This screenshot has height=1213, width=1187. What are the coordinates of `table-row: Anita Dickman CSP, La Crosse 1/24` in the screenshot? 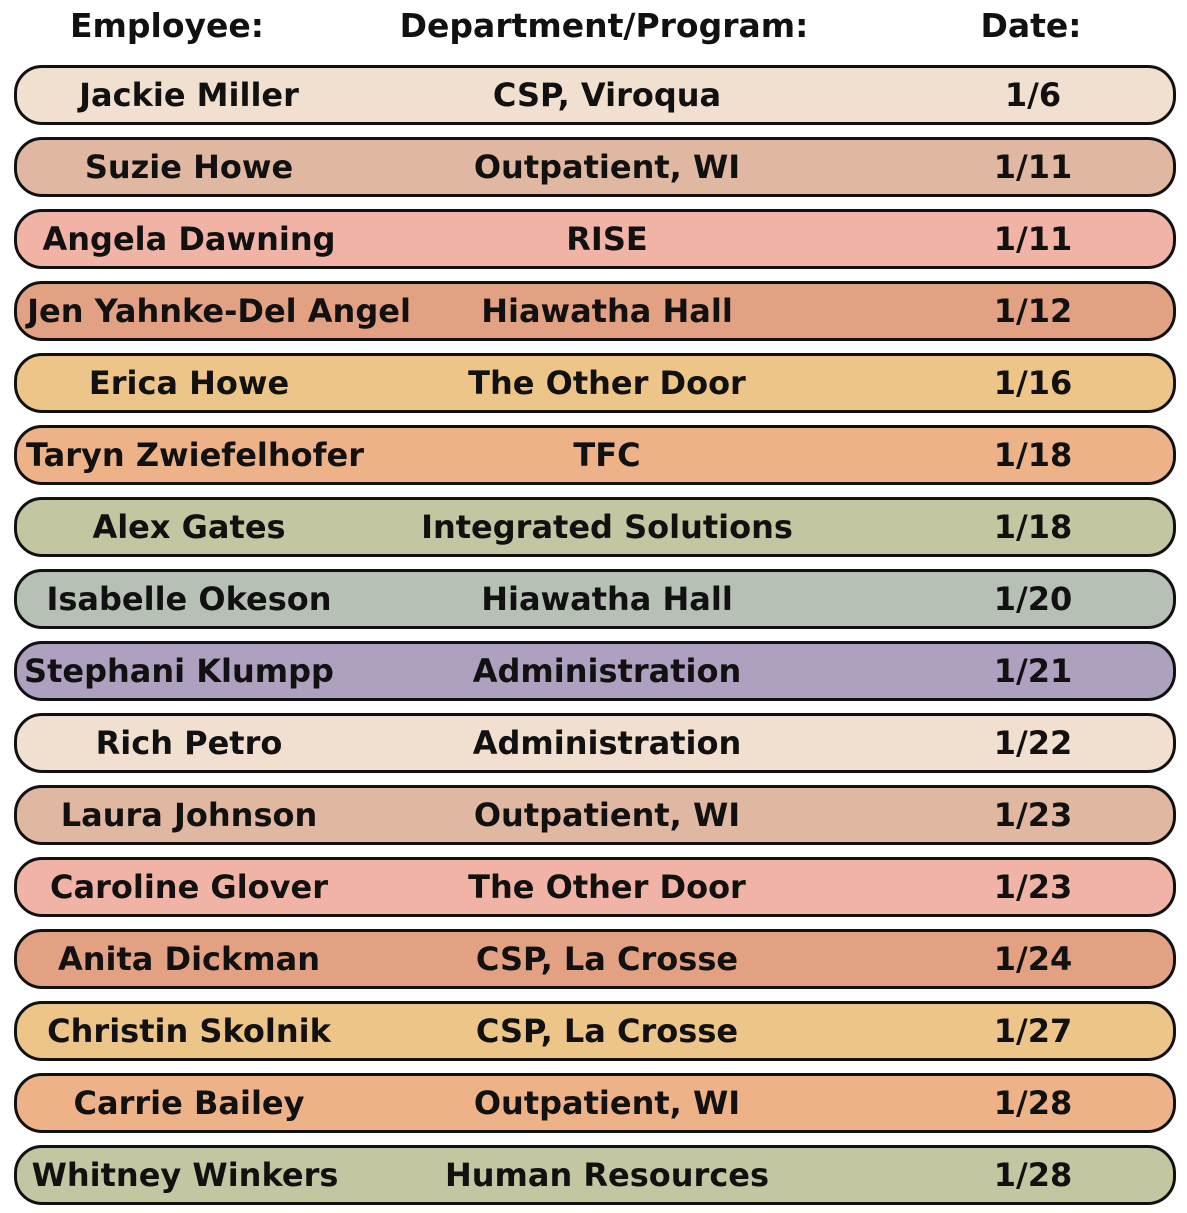 It's located at (595, 959).